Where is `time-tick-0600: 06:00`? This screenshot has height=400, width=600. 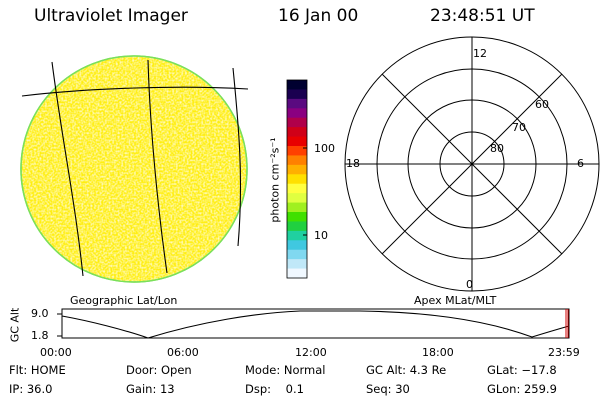
time-tick-0600: 06:00 is located at coordinates (183, 352).